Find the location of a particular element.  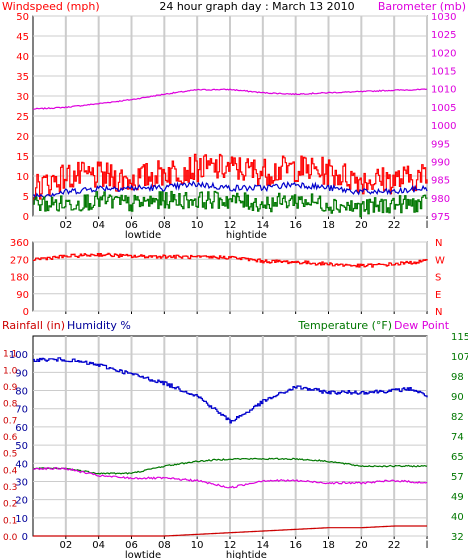

panel-3-x-tick-label-20: 20 is located at coordinates (361, 545).